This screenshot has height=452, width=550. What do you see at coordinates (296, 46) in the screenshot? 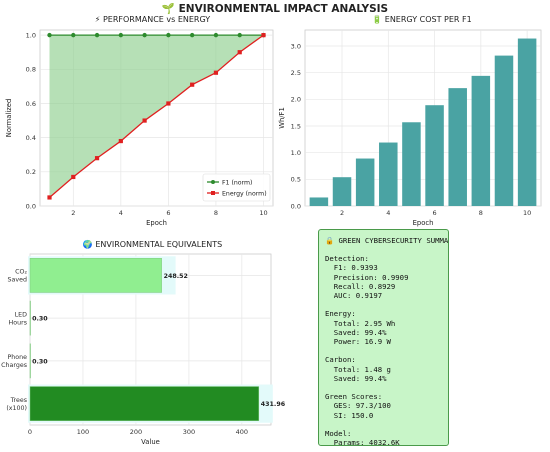
I see `y-tick-label: 3.0` at bounding box center [296, 46].